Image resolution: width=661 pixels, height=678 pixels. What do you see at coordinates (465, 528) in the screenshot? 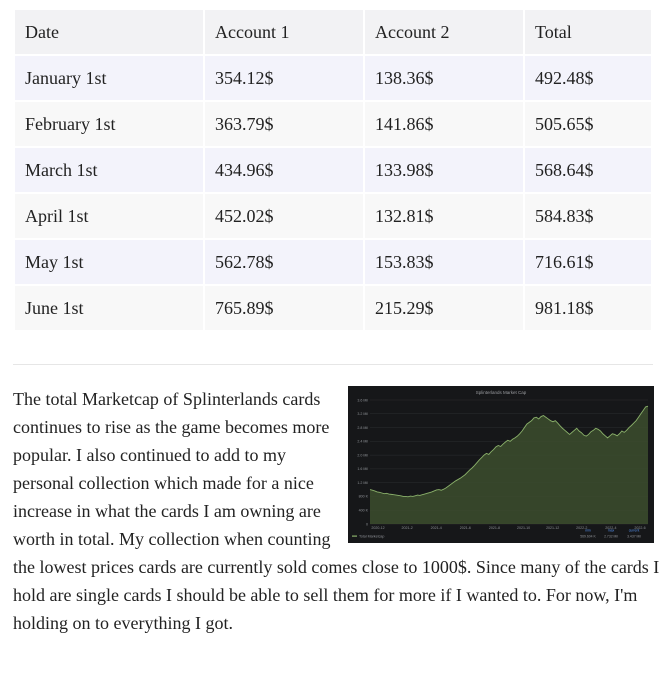
I see `x-tick-label: 2021-6` at bounding box center [465, 528].